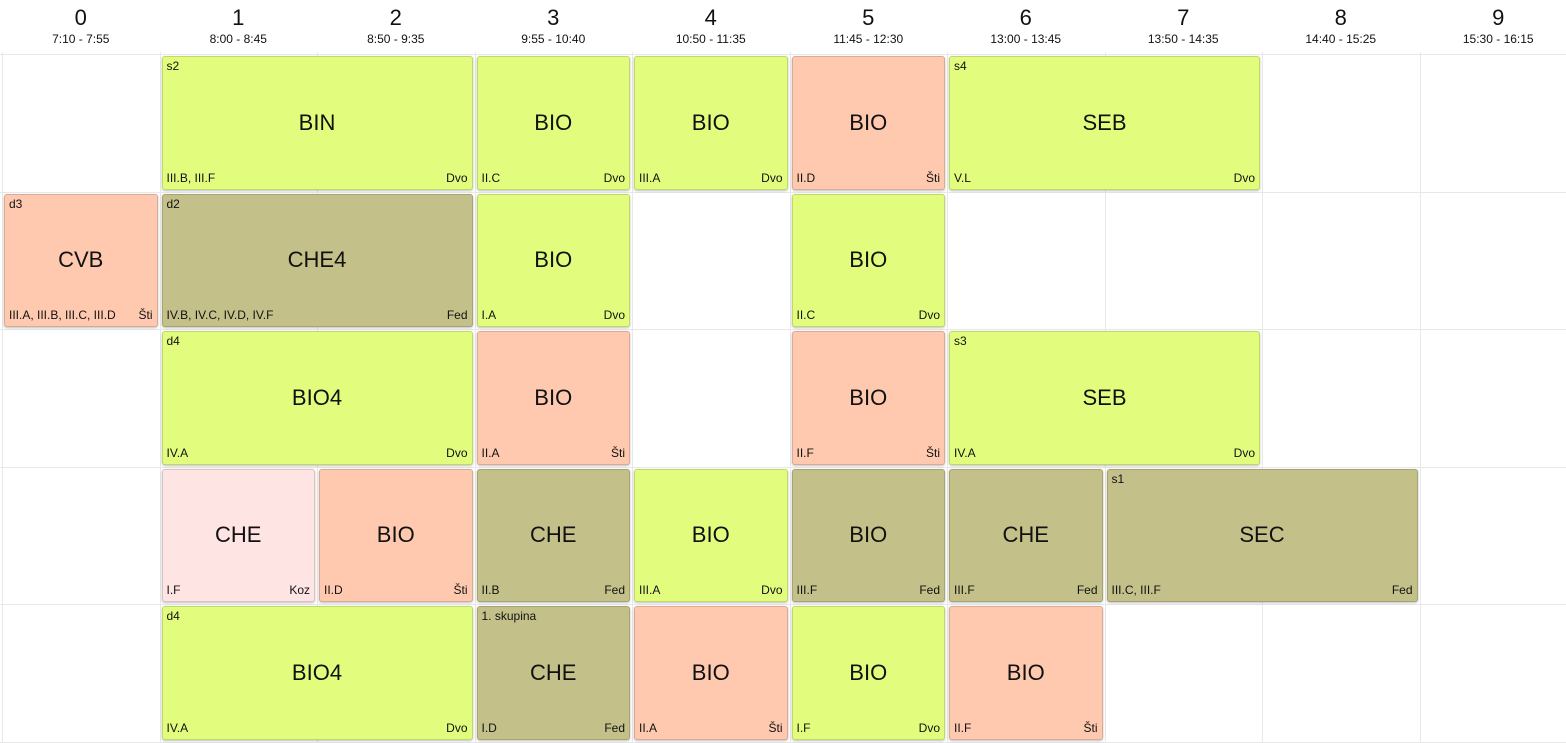  I want to click on lesson-classes: II.B, so click(490, 590).